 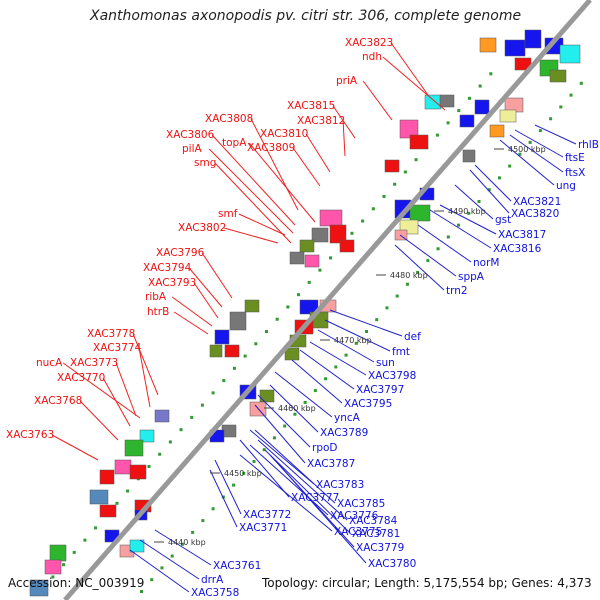 What do you see at coordinates (347, 418) in the screenshot?
I see `gene-label-ynca: yncA` at bounding box center [347, 418].